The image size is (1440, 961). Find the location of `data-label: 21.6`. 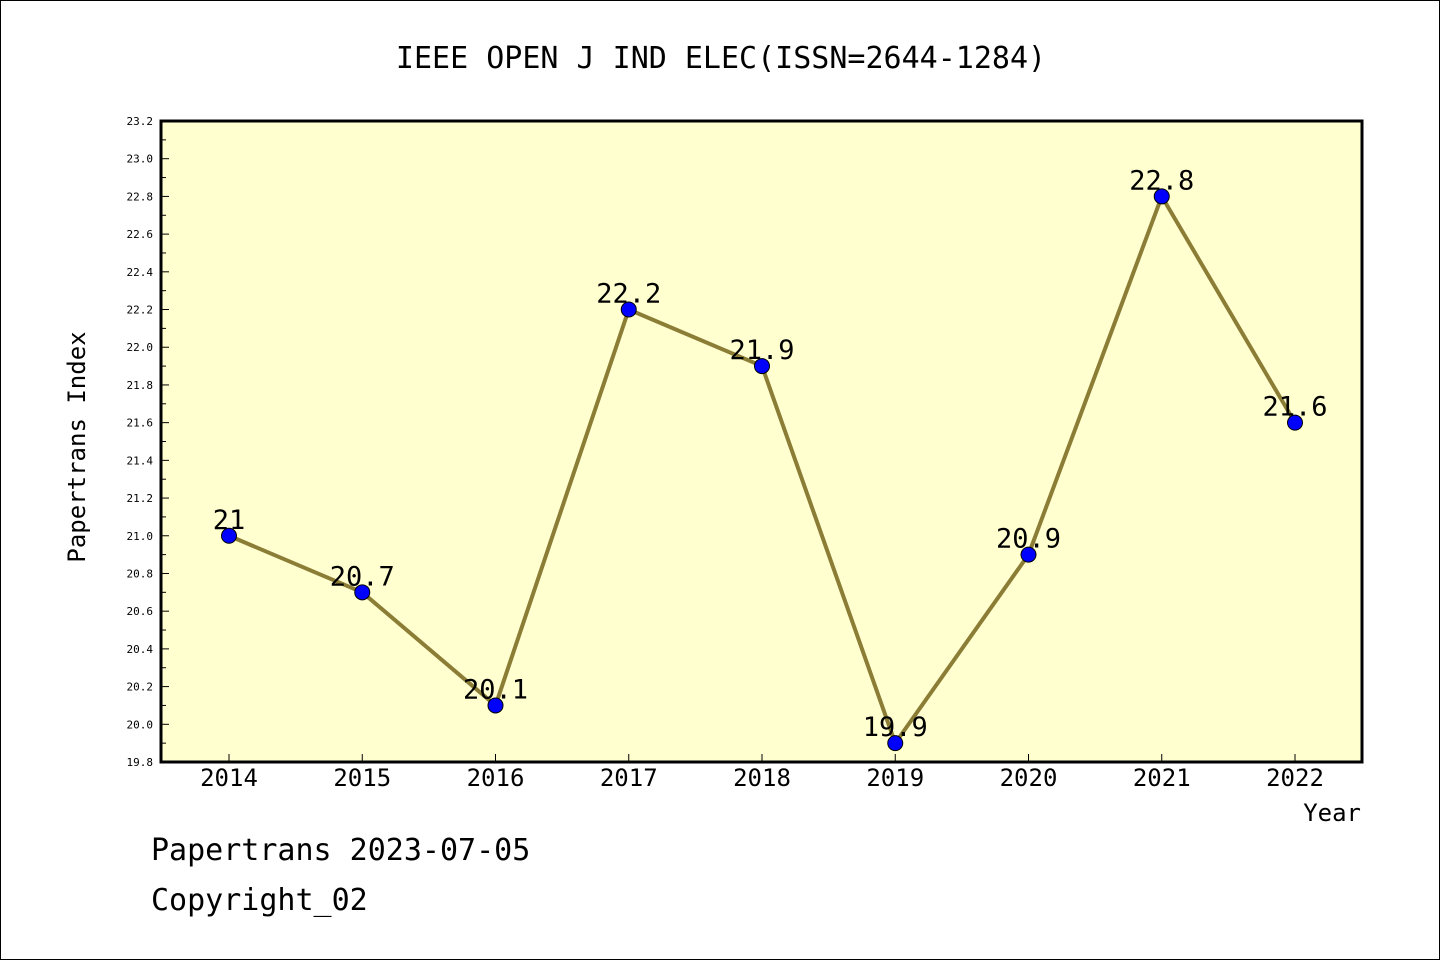

data-label: 21.6 is located at coordinates (1294, 407).